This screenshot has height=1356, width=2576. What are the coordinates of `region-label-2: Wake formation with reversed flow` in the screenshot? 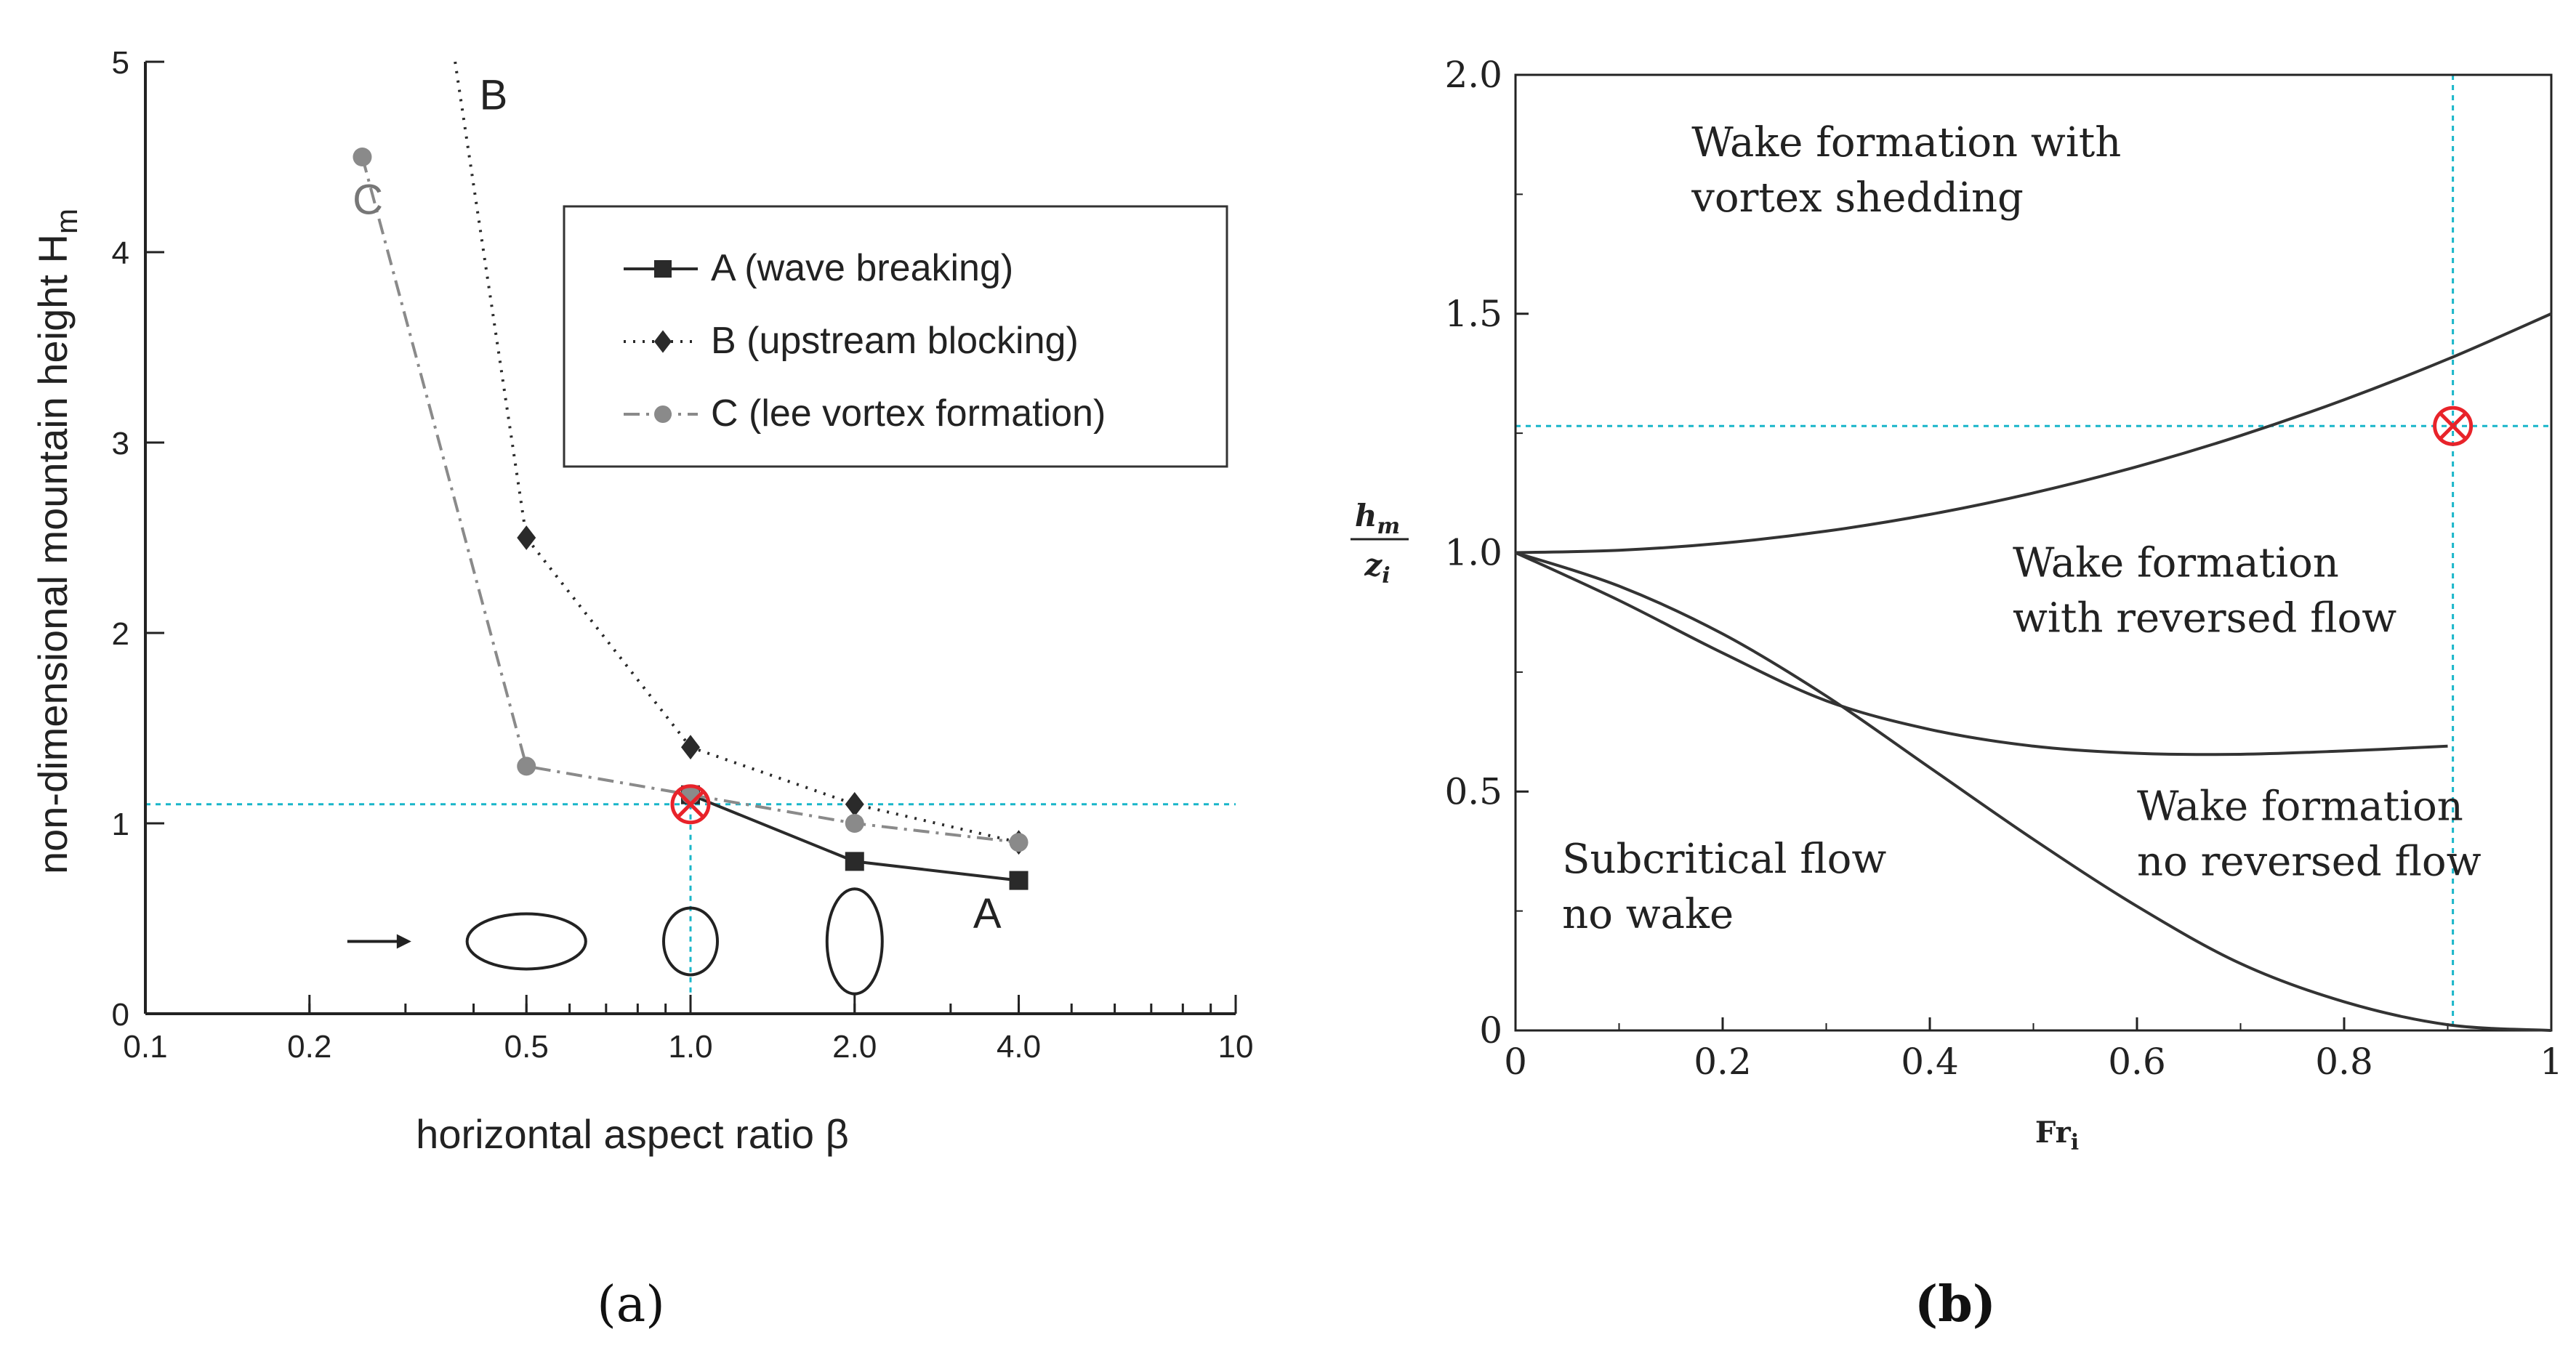 It's located at (2204, 590).